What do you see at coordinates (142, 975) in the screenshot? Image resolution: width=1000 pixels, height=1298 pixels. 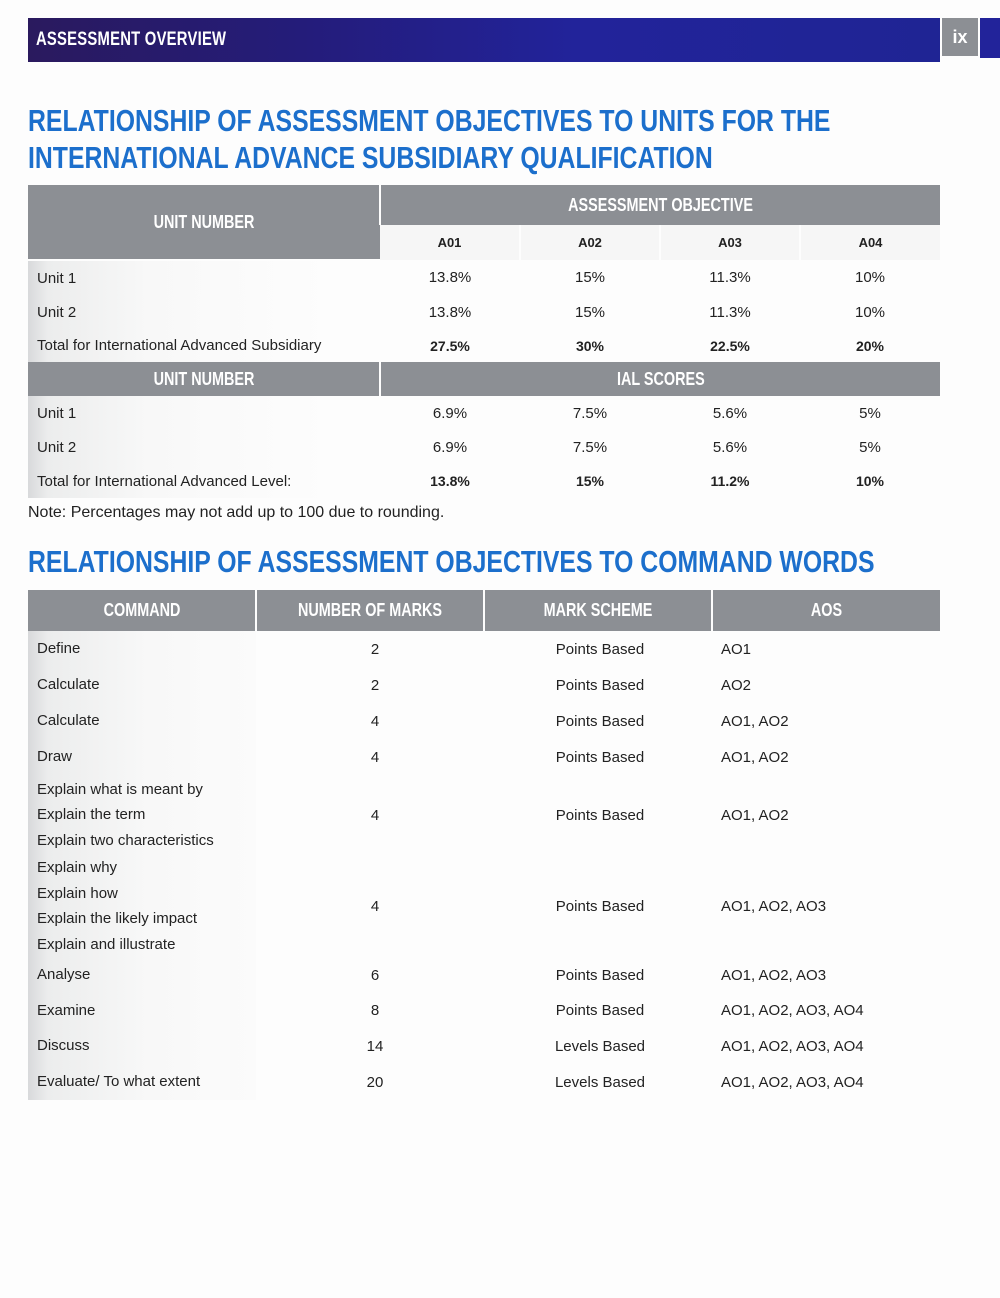 I see `command-cell: Analyse` at bounding box center [142, 975].